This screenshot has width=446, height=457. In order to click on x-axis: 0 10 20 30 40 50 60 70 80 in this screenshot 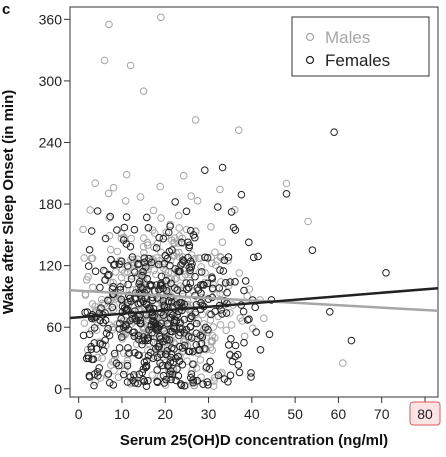, I will do `click(258, 411)`.